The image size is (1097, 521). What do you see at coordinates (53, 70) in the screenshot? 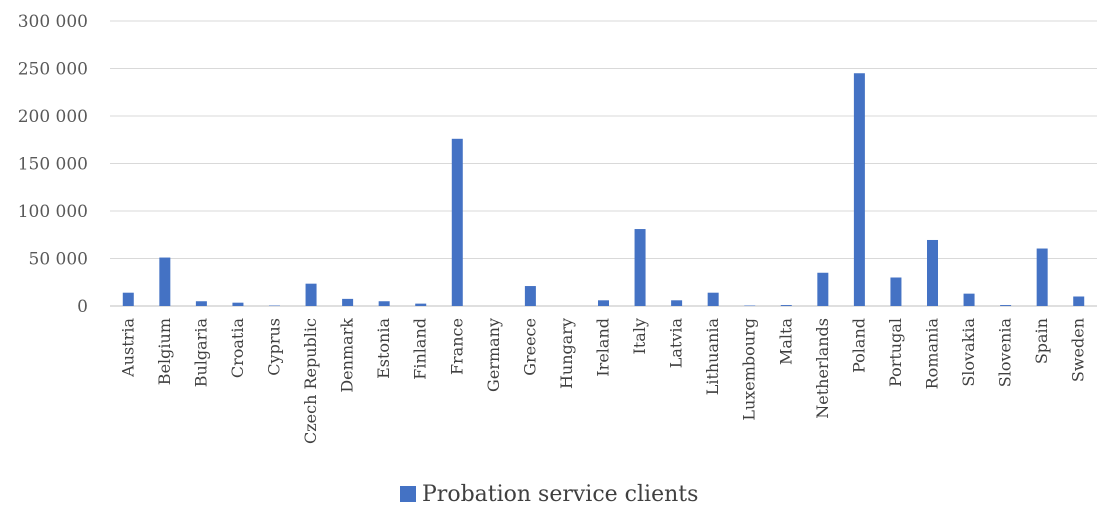
I see `y-tick-label: 250 000` at bounding box center [53, 70].